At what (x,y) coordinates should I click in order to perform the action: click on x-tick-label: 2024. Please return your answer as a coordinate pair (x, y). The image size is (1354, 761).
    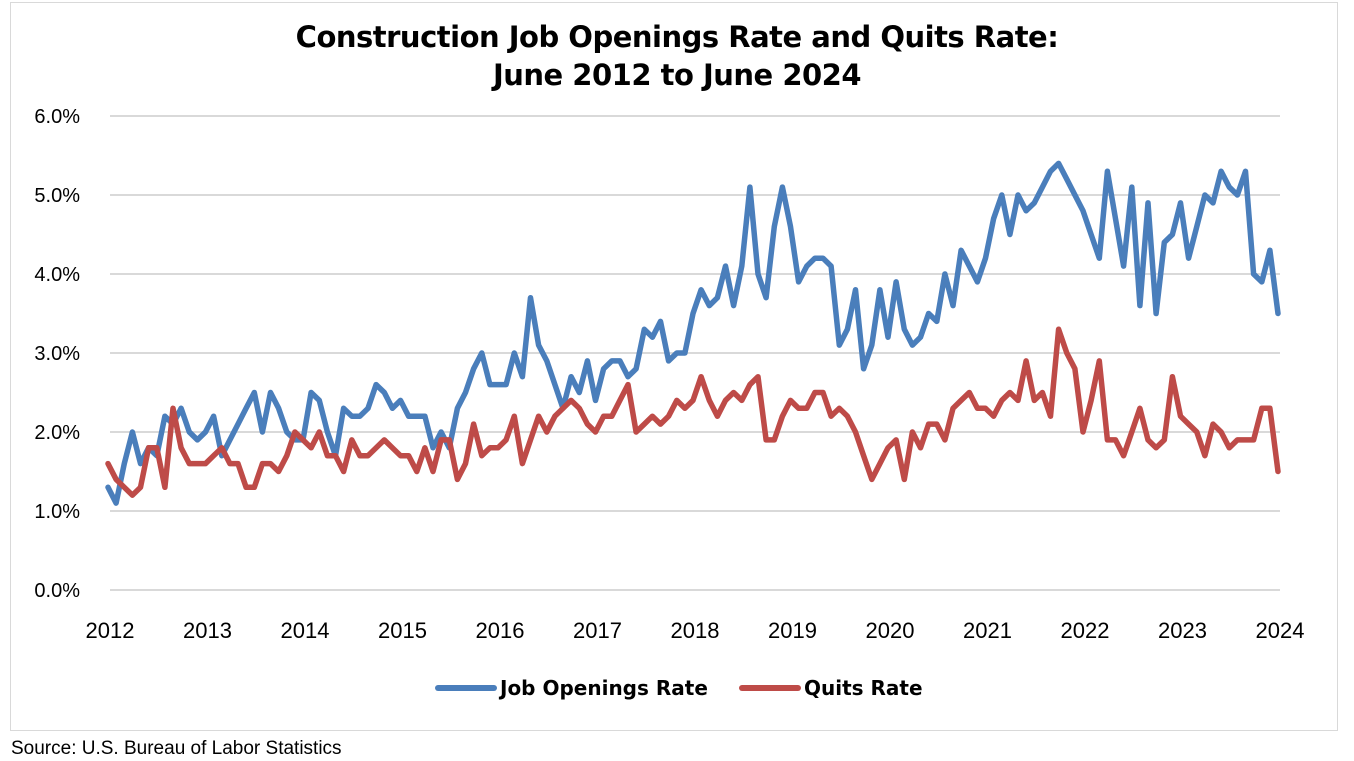
    Looking at the image, I should click on (1280, 630).